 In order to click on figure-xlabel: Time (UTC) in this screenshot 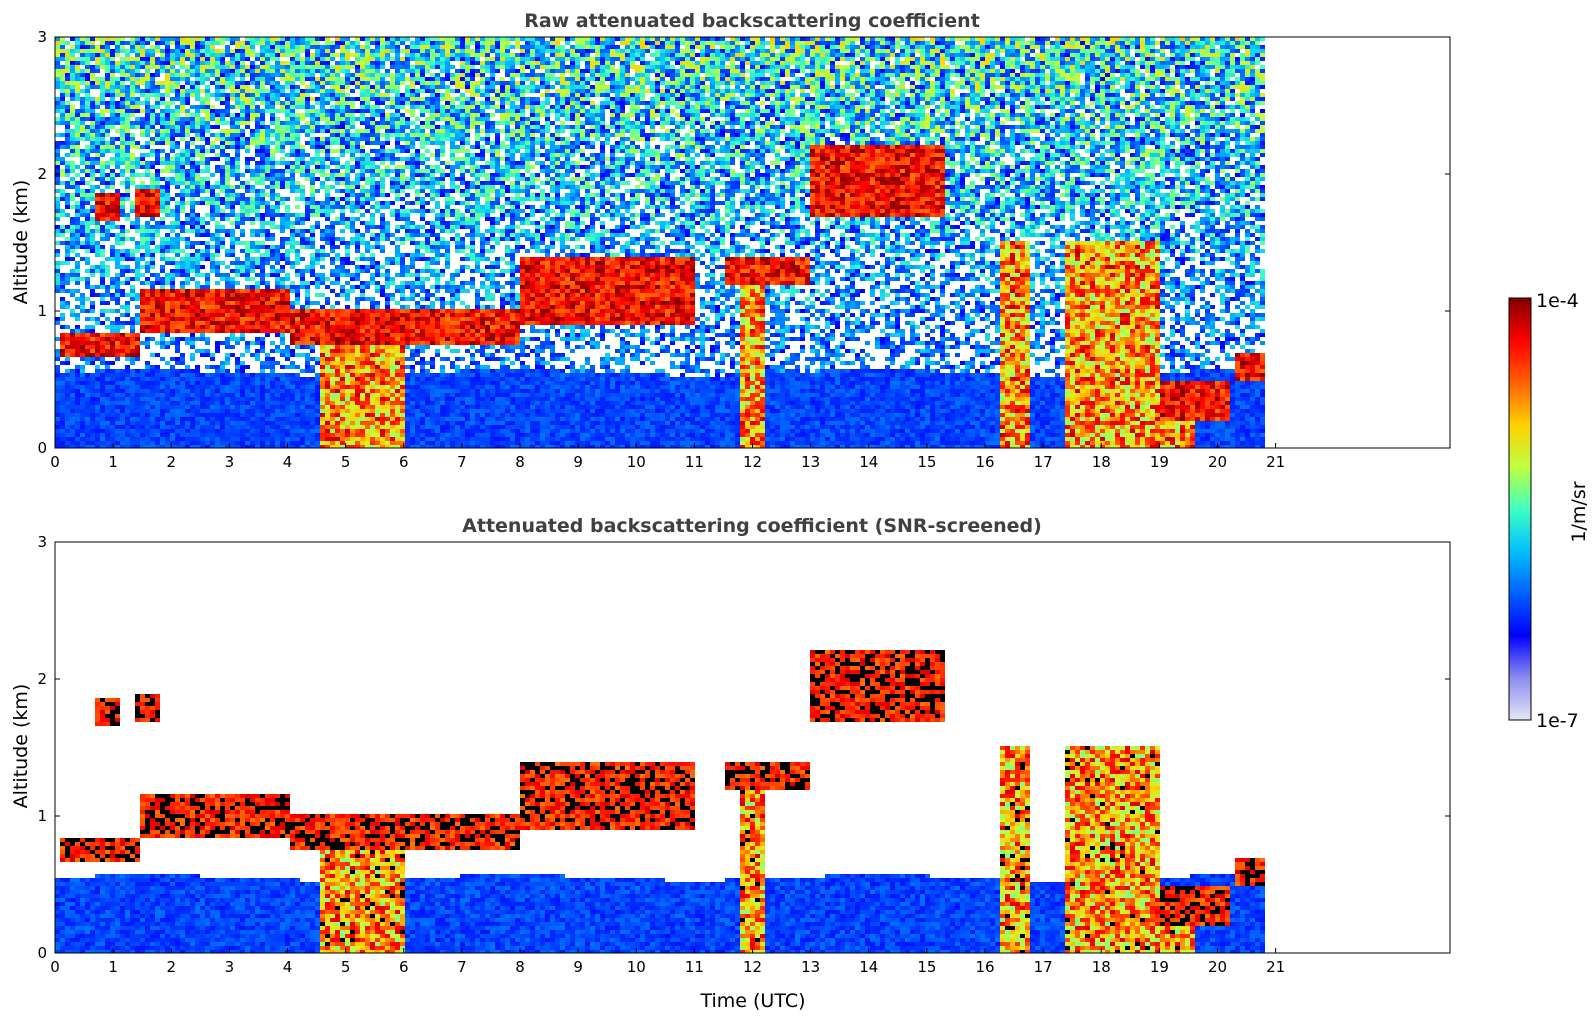, I will do `click(752, 1001)`.